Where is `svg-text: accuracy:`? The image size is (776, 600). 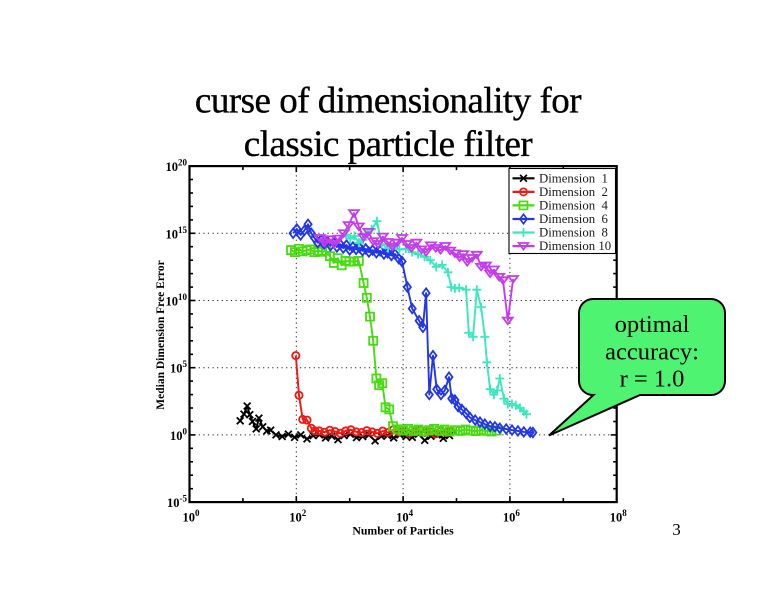
svg-text: accuracy: is located at coordinates (652, 352).